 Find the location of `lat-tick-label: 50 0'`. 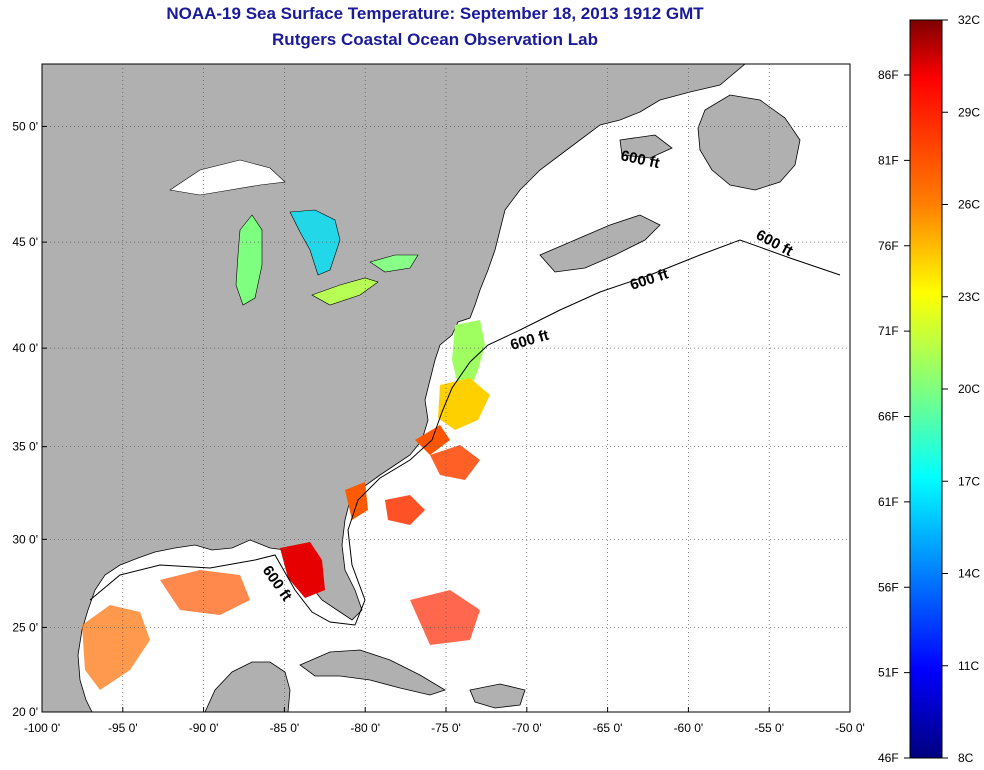

lat-tick-label: 50 0' is located at coordinates (25, 126).